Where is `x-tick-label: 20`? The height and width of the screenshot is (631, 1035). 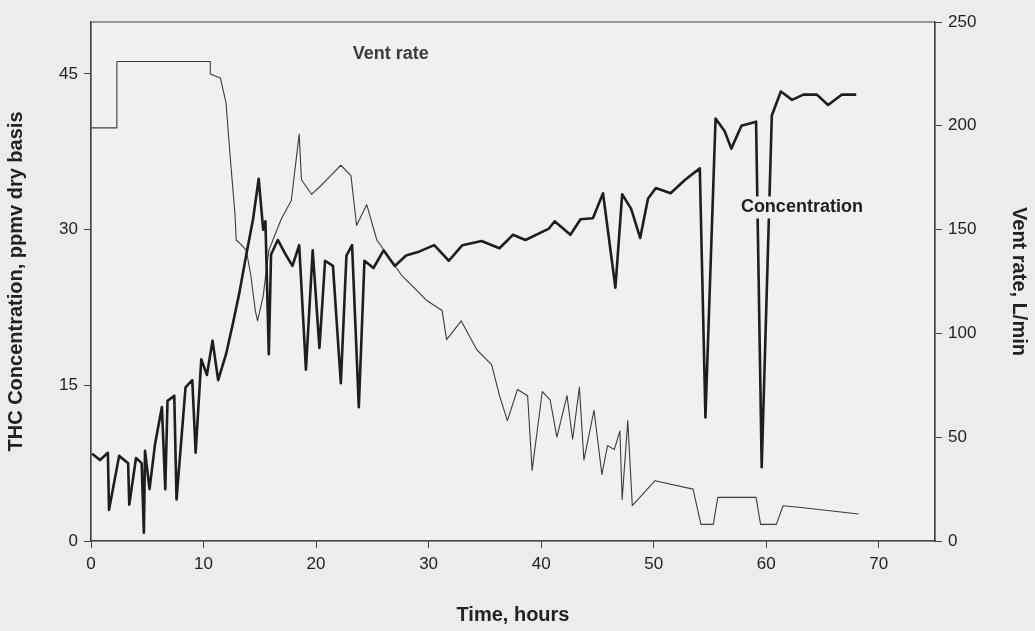
x-tick-label: 20 is located at coordinates (316, 563).